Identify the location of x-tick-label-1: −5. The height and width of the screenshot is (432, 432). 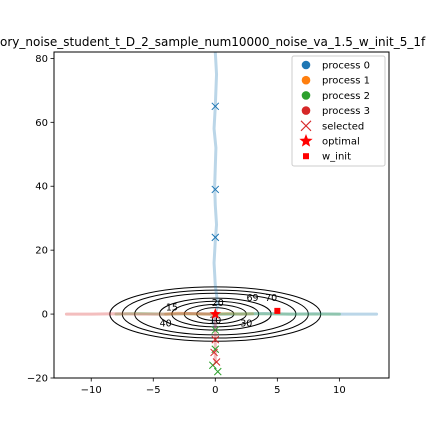
(153, 390).